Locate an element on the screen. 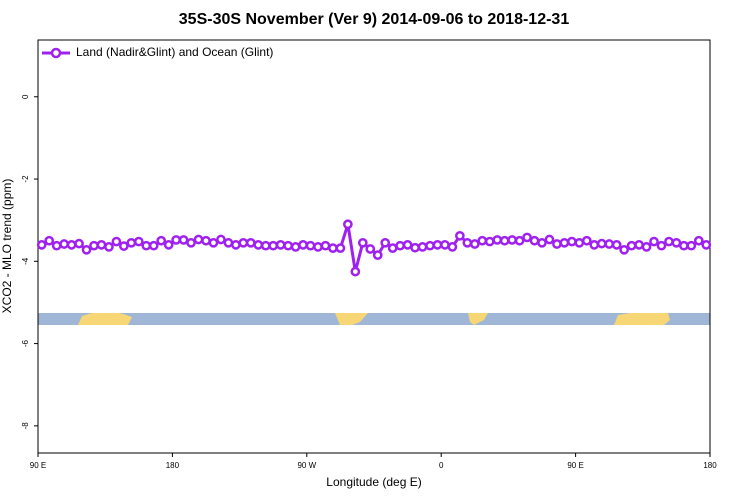 Image resolution: width=750 pixels, height=500 pixels. y-tick-label: -6 is located at coordinates (25, 343).